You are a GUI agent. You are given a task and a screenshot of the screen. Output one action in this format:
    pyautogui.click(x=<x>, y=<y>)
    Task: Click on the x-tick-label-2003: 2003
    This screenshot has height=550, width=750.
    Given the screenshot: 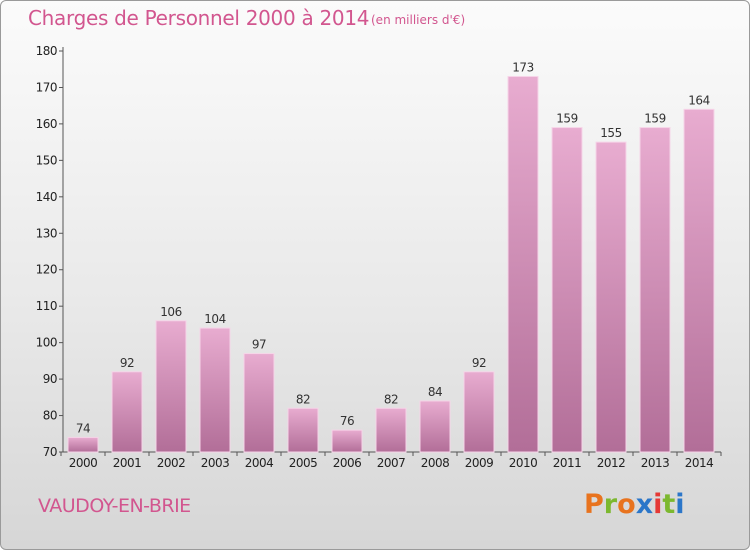 What is the action you would take?
    pyautogui.click(x=215, y=463)
    